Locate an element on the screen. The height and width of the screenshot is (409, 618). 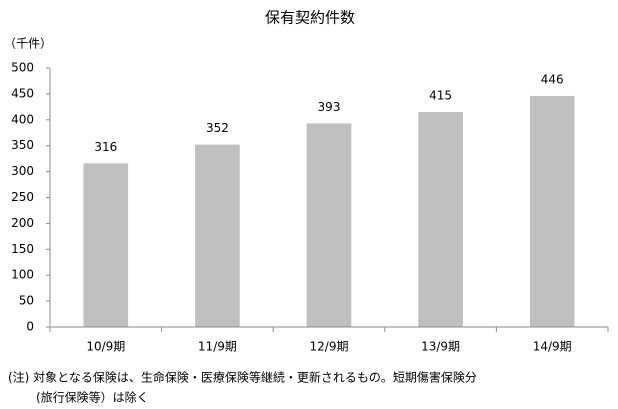
y-tick-label: 400 is located at coordinates (22, 119).